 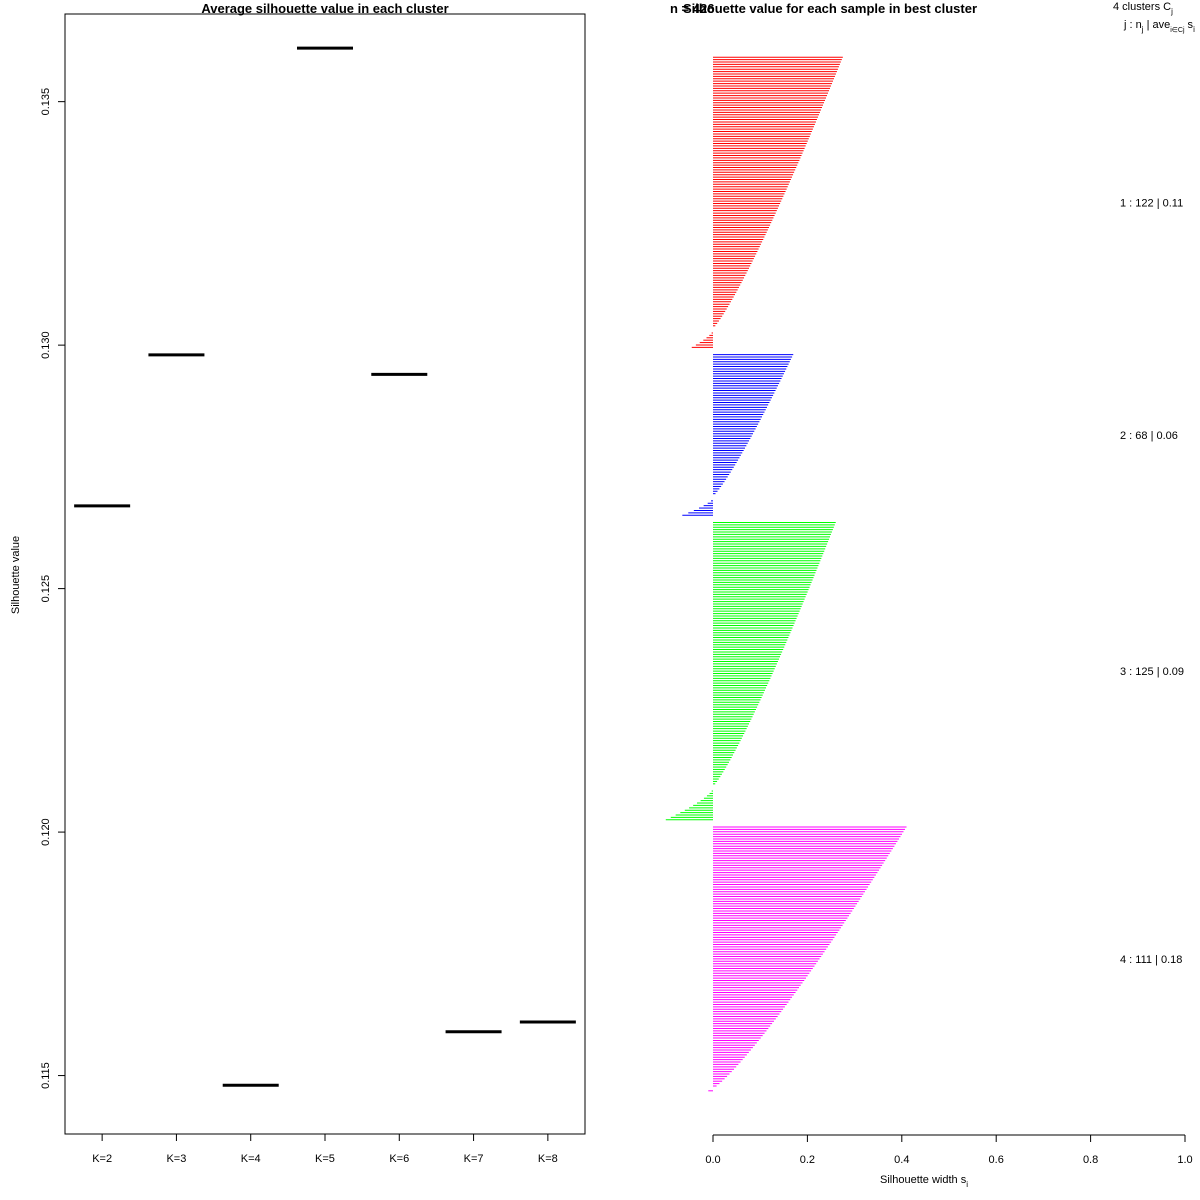 I want to click on right-x-tick-label: 0.6, so click(x=996, y=1160).